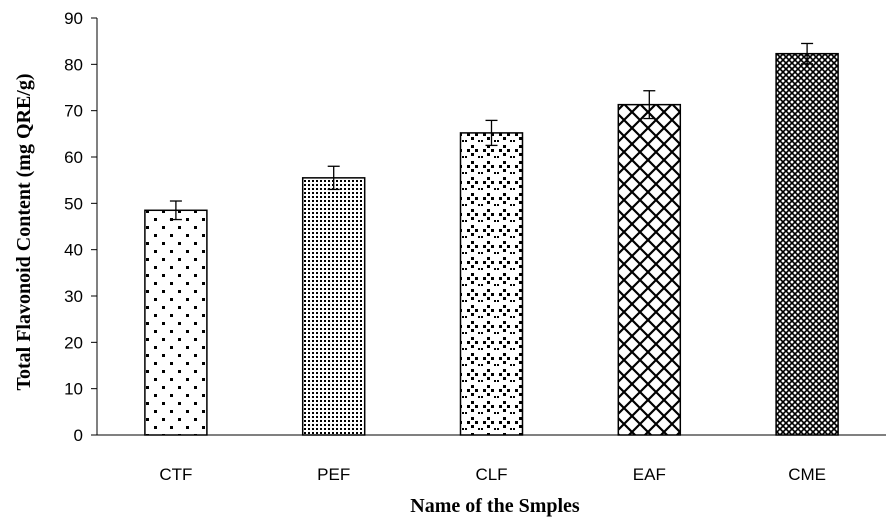 The width and height of the screenshot is (891, 524). Describe the element at coordinates (649, 474) in the screenshot. I see `x-tick-label: EAF` at that location.